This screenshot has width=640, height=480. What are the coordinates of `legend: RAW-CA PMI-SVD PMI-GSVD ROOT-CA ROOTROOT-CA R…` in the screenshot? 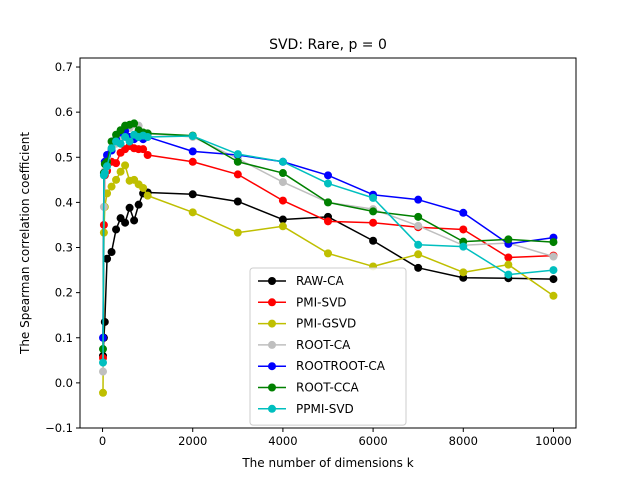 It's located at (328, 346).